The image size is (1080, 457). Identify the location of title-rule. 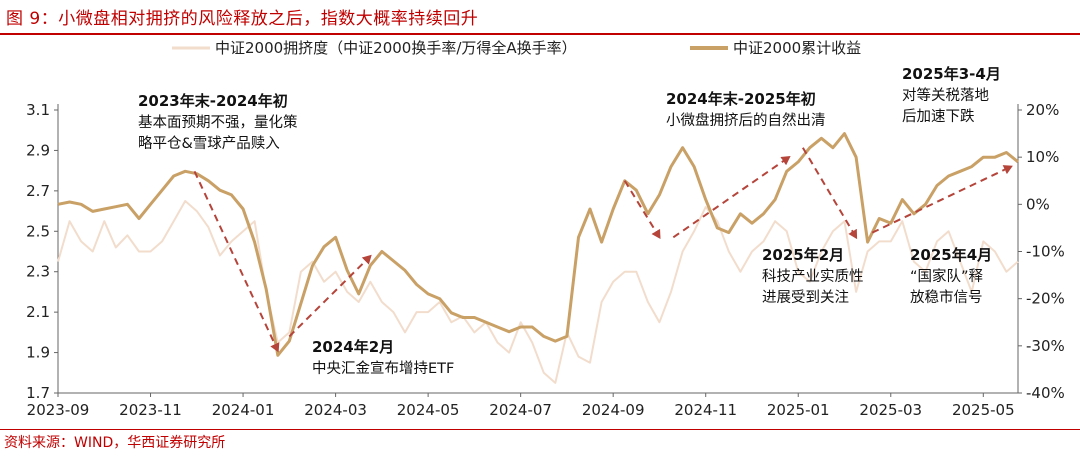
(540, 34).